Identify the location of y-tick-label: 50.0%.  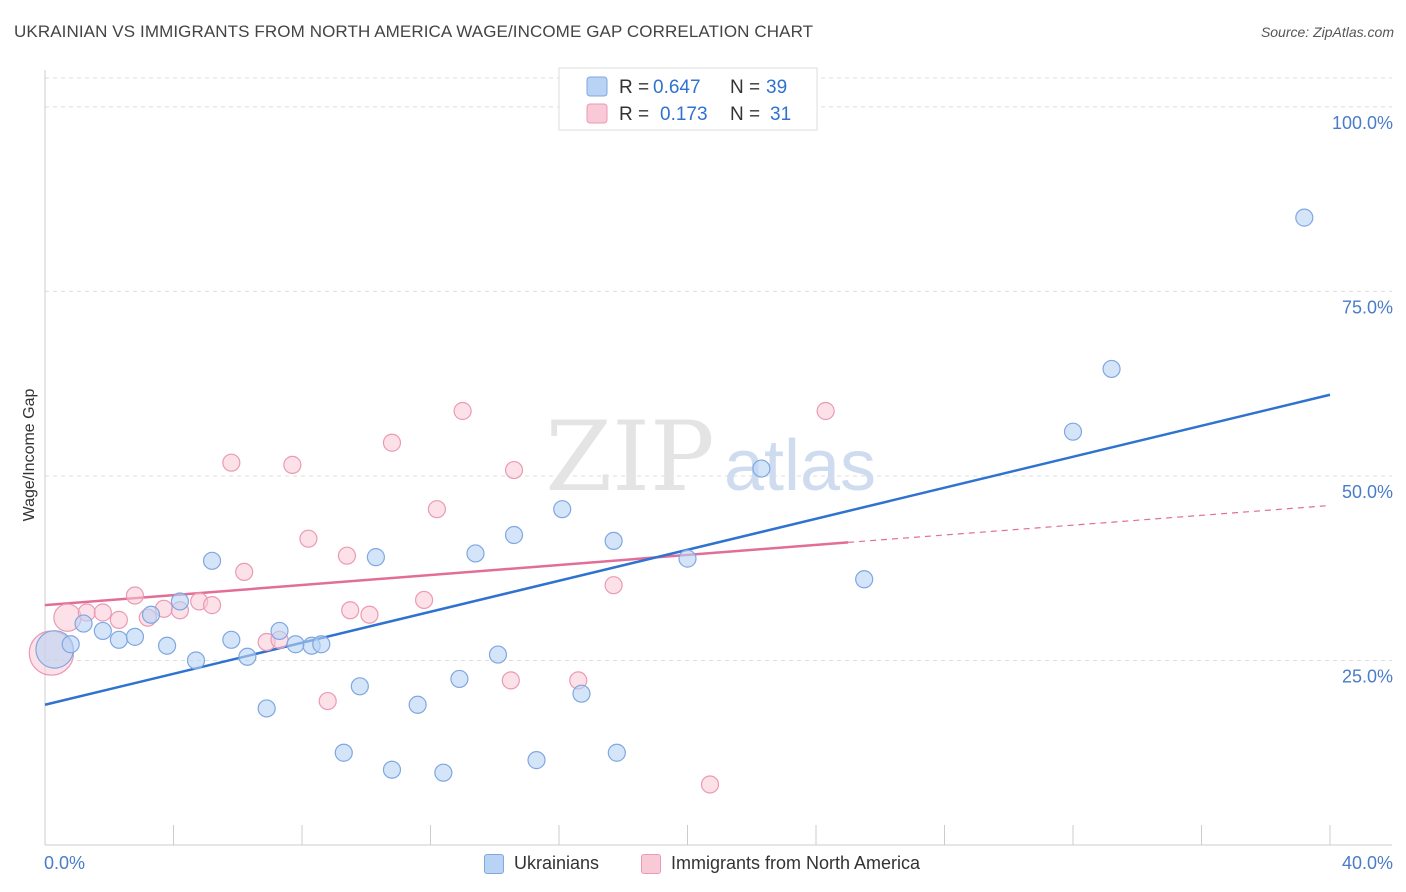
(1367, 492).